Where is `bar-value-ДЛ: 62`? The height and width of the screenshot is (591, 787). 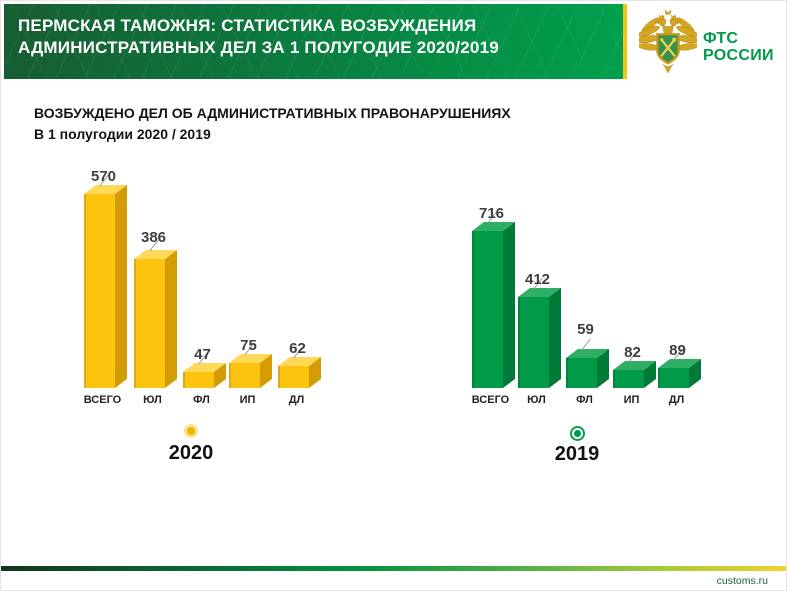
bar-value-ДЛ: 62 is located at coordinates (297, 348).